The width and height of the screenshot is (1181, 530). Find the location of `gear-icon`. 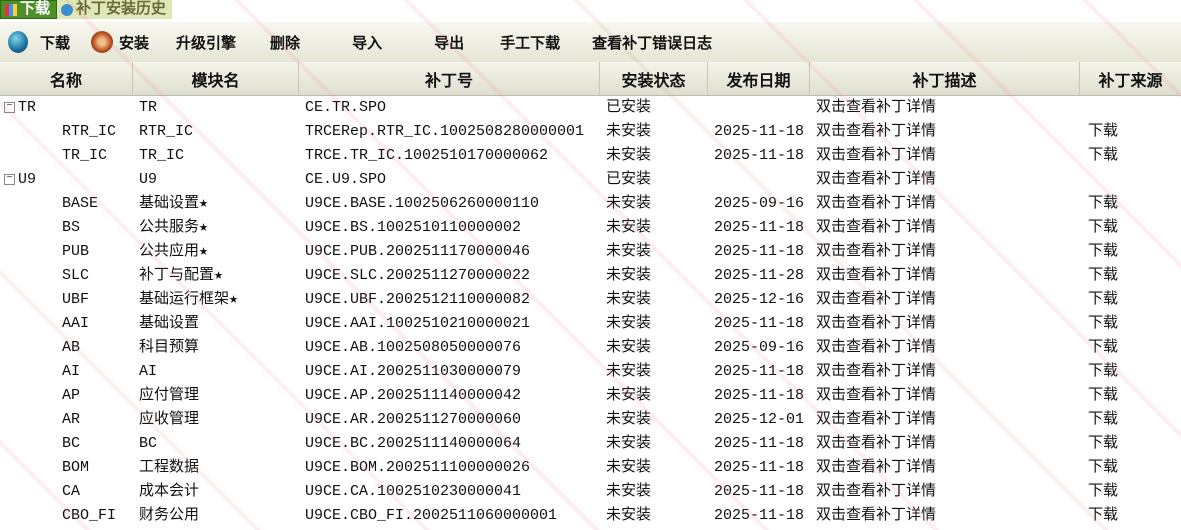

gear-icon is located at coordinates (67, 9).